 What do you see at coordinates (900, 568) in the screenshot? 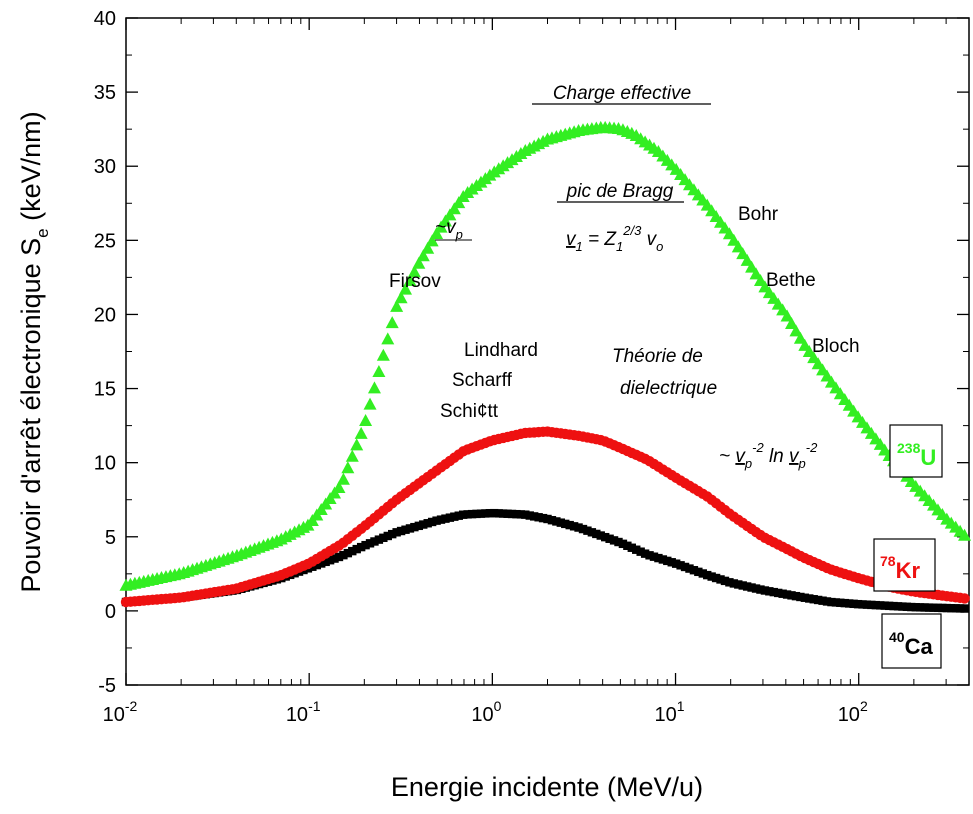
I see `legend-kr-label: 78Kr` at bounding box center [900, 568].